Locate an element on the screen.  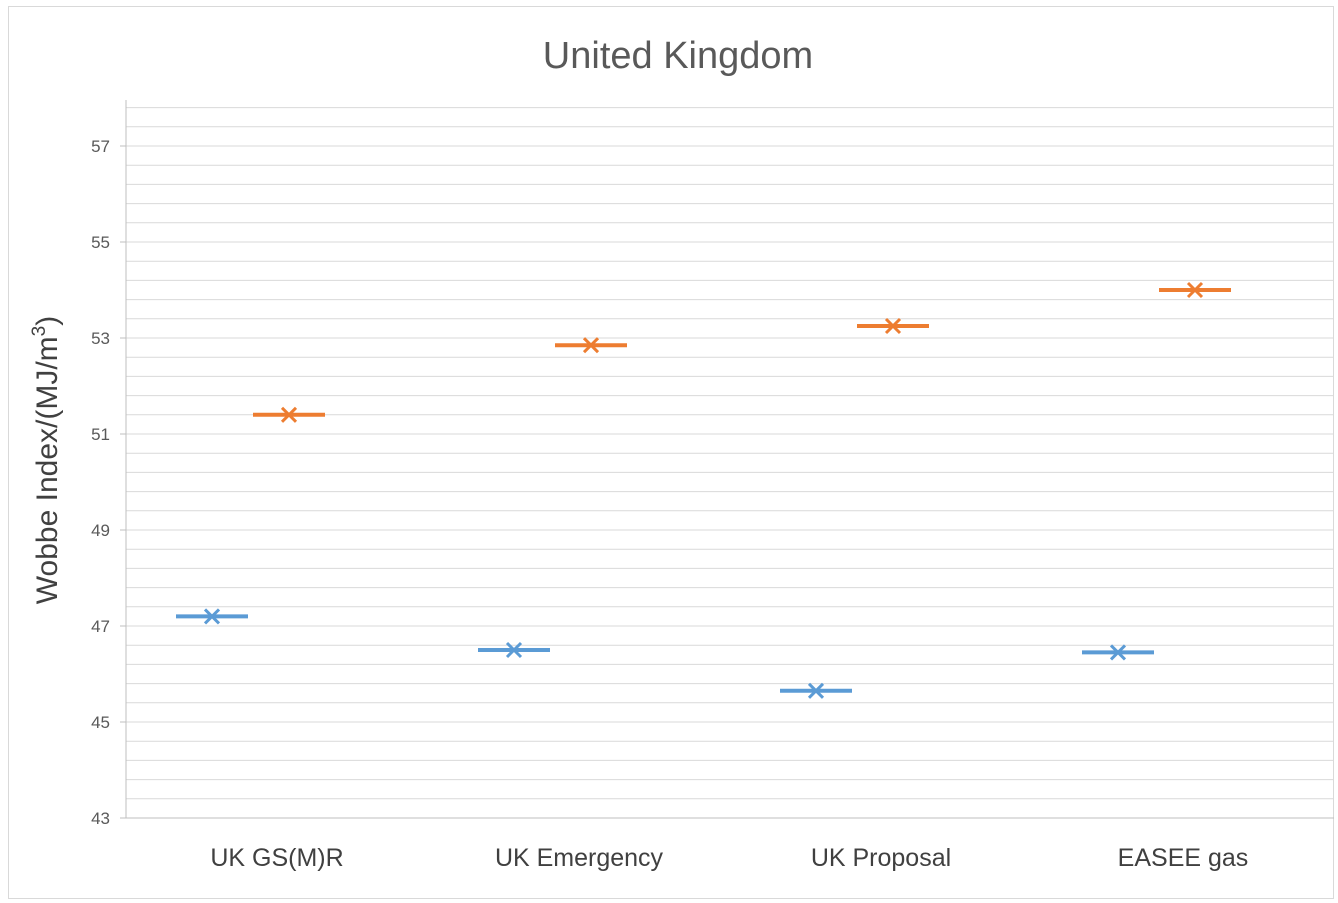
y-tick-label: 55 is located at coordinates (100, 242).